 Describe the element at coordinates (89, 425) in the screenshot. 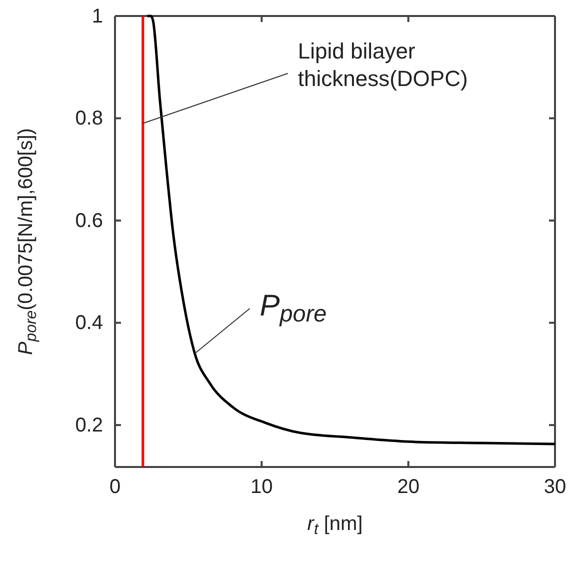

I see `y-tick-label: 0.2` at that location.